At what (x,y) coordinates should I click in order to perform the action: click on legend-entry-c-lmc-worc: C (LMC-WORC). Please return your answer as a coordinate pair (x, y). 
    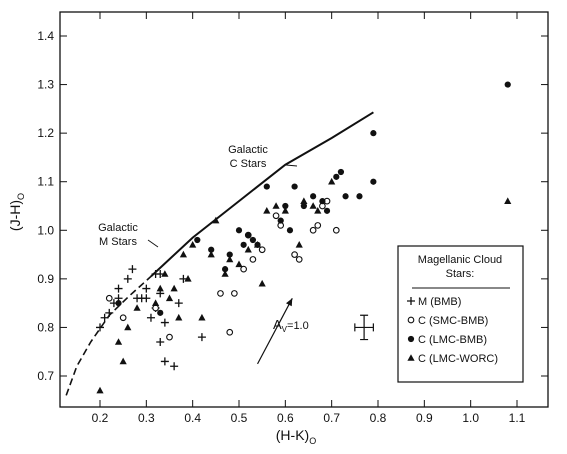
    Looking at the image, I should click on (458, 359).